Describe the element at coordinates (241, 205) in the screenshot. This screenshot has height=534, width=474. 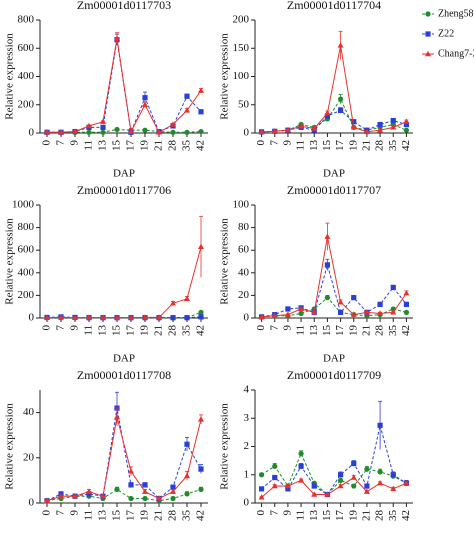
I see `y-tick-label: 100` at that location.